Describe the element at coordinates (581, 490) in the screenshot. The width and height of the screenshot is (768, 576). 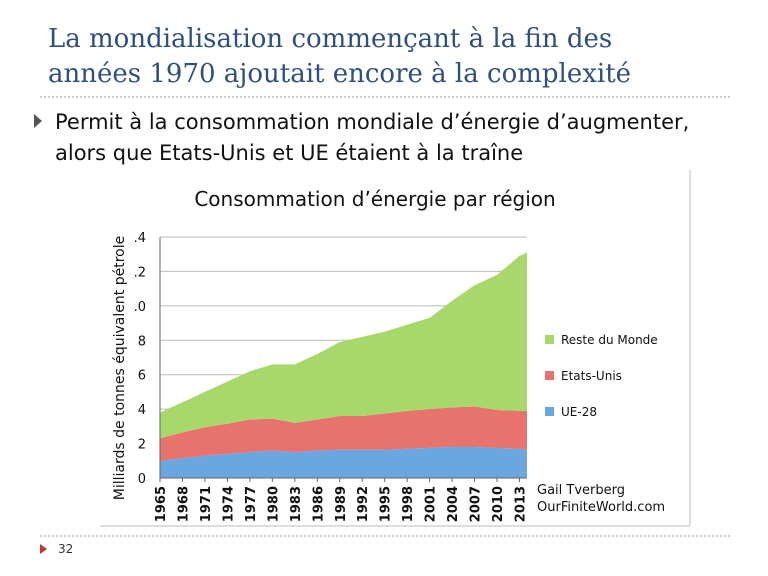
I see `source: Gail Tverberg` at that location.